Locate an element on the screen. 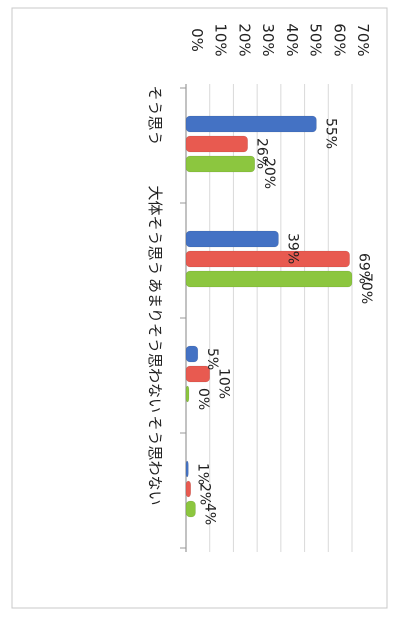 Image resolution: width=397 pixels, height=621 pixels. y-tick-label: 40% is located at coordinates (292, 39).